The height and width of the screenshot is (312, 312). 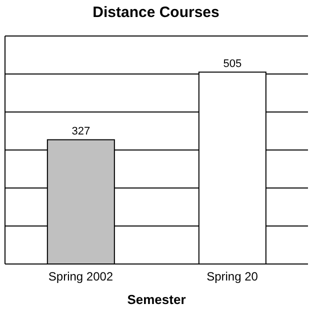 I want to click on chart-title: Distance Courses, so click(x=156, y=13).